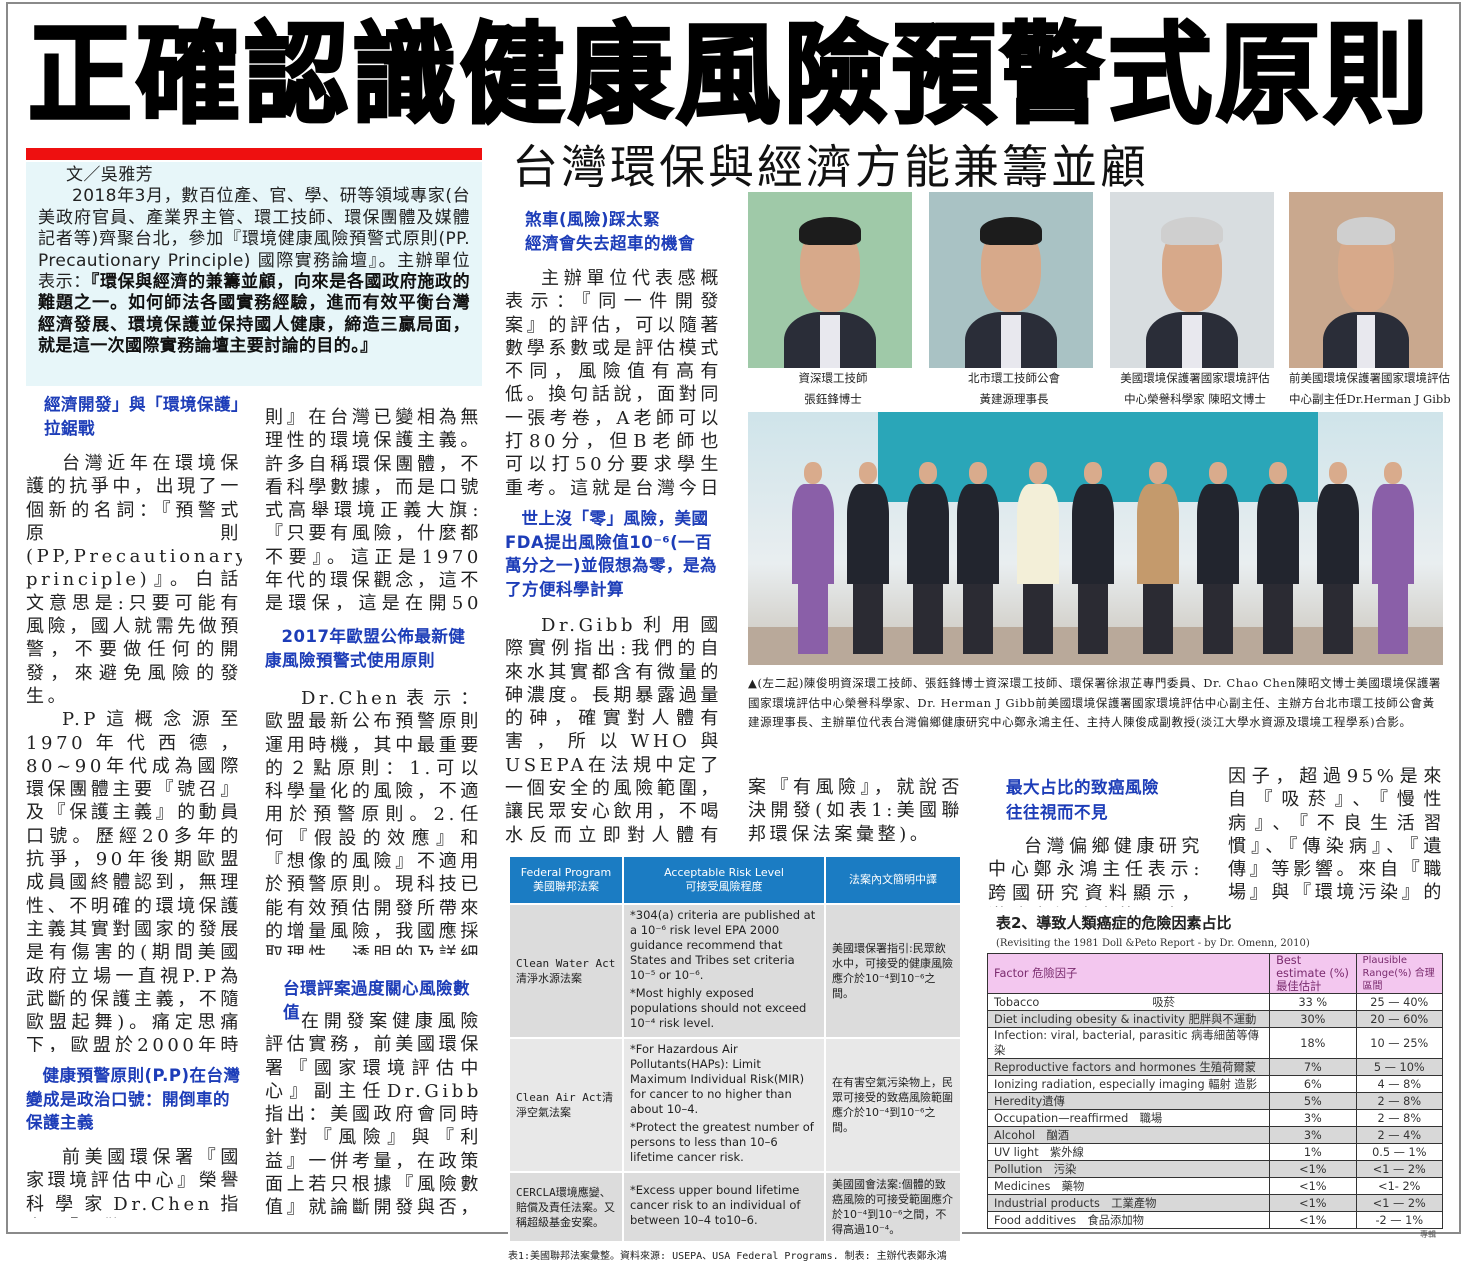  What do you see at coordinates (1128, 1002) in the screenshot?
I see `factor-cell: Tobacco 吸菸` at bounding box center [1128, 1002].